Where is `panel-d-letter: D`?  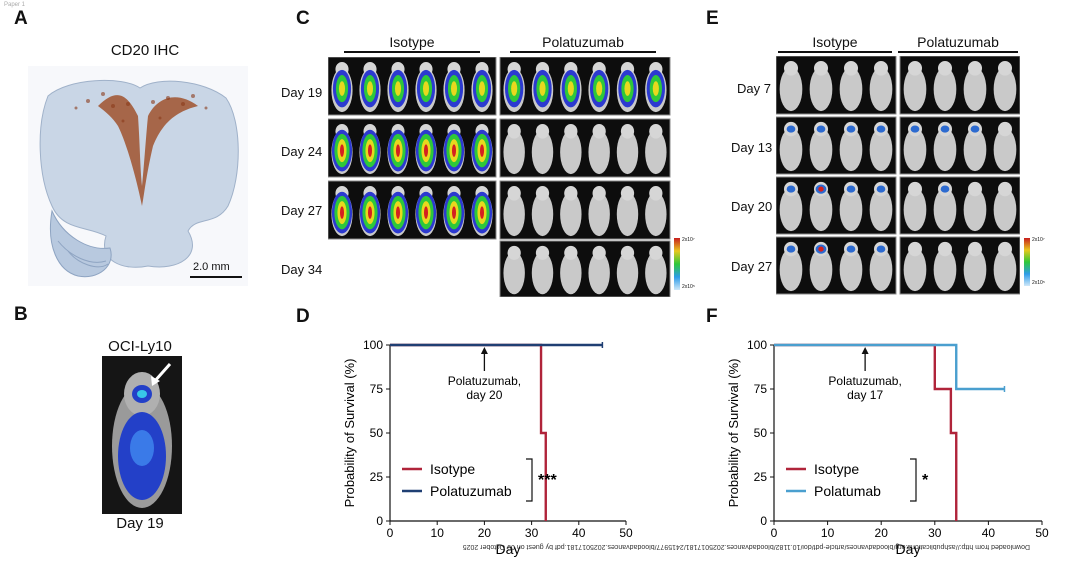
panel-d-letter: D is located at coordinates (303, 316).